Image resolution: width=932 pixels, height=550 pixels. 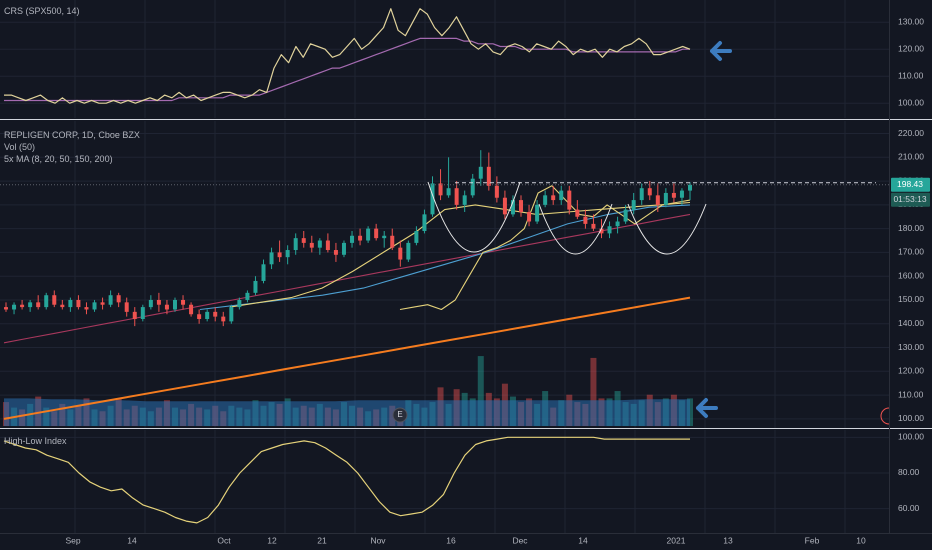 I want to click on time-axis-label: Nov, so click(x=378, y=540).